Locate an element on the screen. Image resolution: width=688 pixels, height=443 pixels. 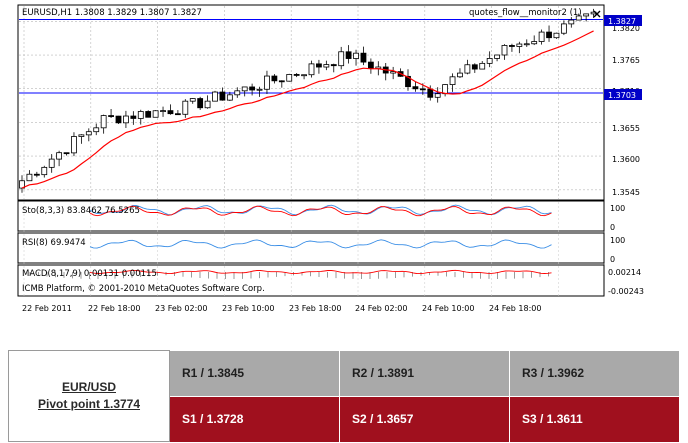
time-tick: 24 Feb 18:00 is located at coordinates (515, 308).